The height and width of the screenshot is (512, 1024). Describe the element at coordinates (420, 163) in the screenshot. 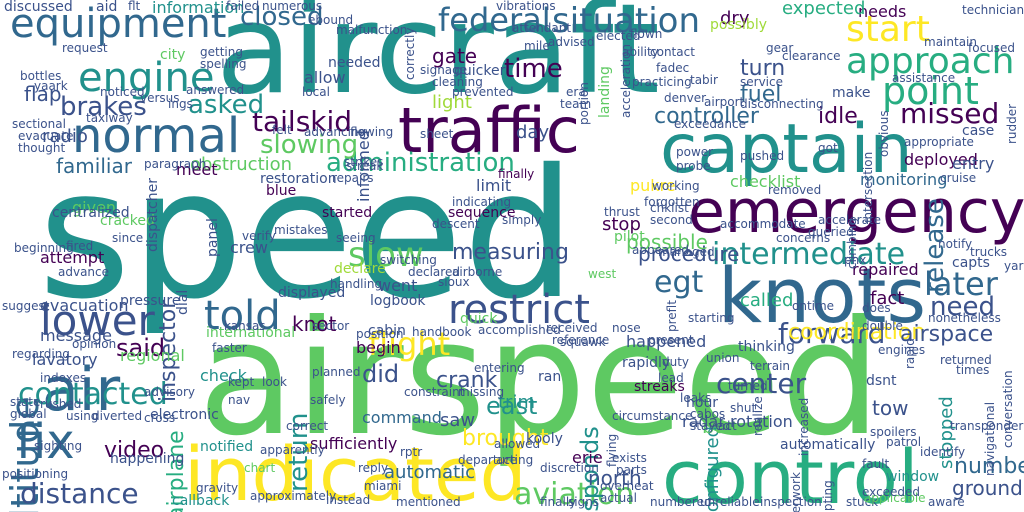

I see `word: administration` at that location.